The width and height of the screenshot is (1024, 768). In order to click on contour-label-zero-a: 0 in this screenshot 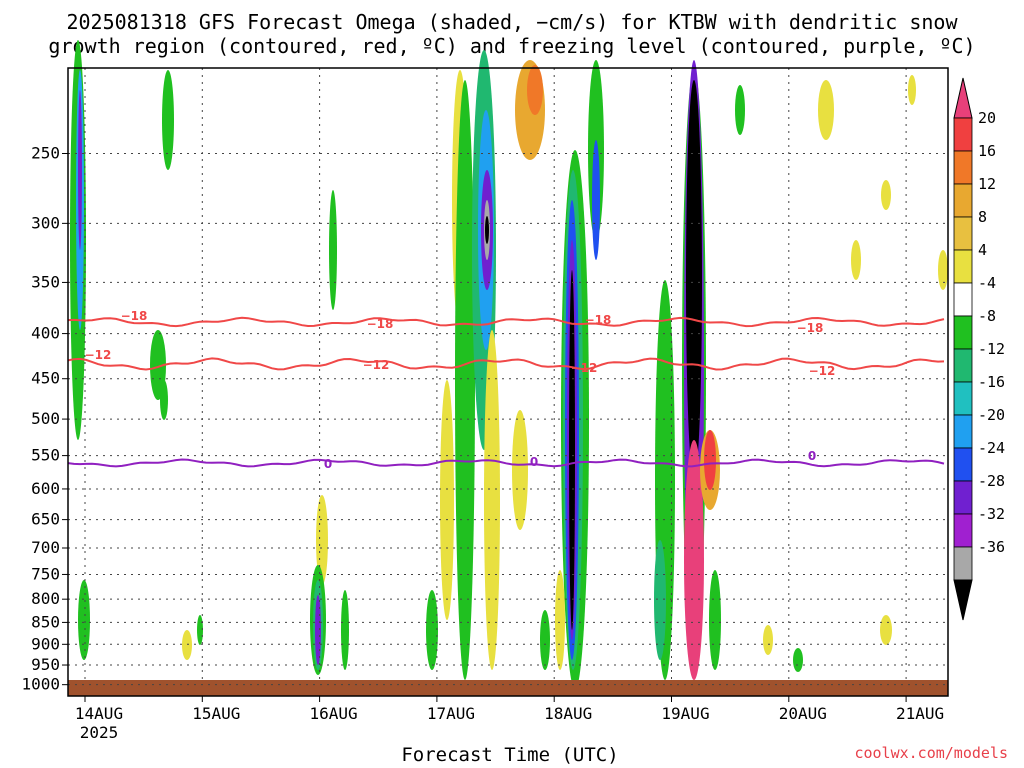, I will do `click(328, 464)`.